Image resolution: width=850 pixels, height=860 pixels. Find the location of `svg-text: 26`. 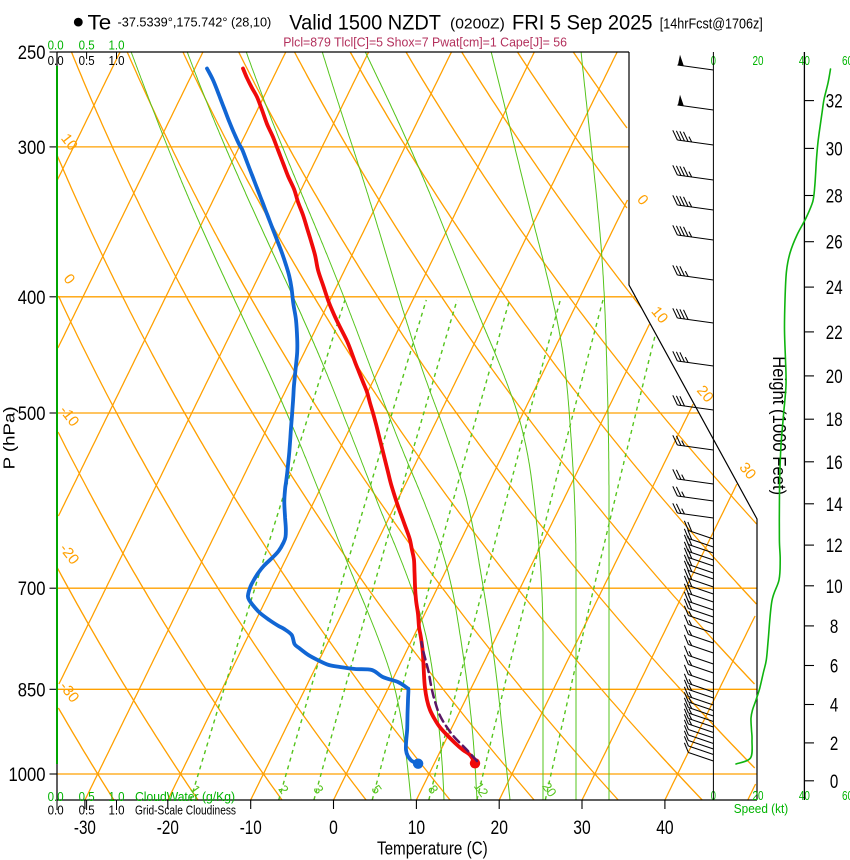

svg-text: 26 is located at coordinates (834, 243).